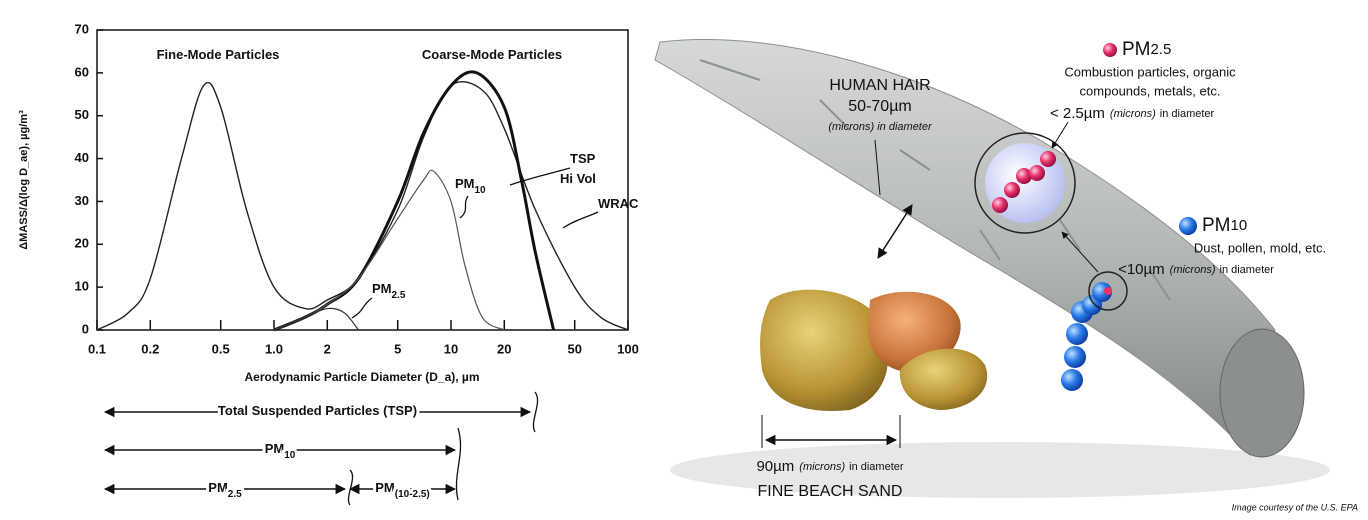 The width and height of the screenshot is (1368, 520). What do you see at coordinates (82, 243) in the screenshot?
I see `y-tick-label: 20` at bounding box center [82, 243].